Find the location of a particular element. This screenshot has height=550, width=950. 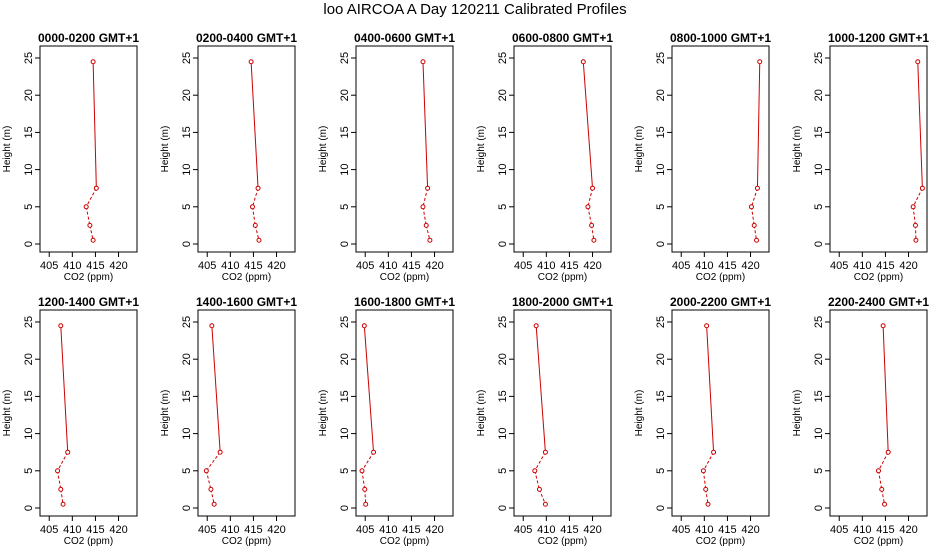

panel-7-y-tick-label: 15 is located at coordinates (29, 396).